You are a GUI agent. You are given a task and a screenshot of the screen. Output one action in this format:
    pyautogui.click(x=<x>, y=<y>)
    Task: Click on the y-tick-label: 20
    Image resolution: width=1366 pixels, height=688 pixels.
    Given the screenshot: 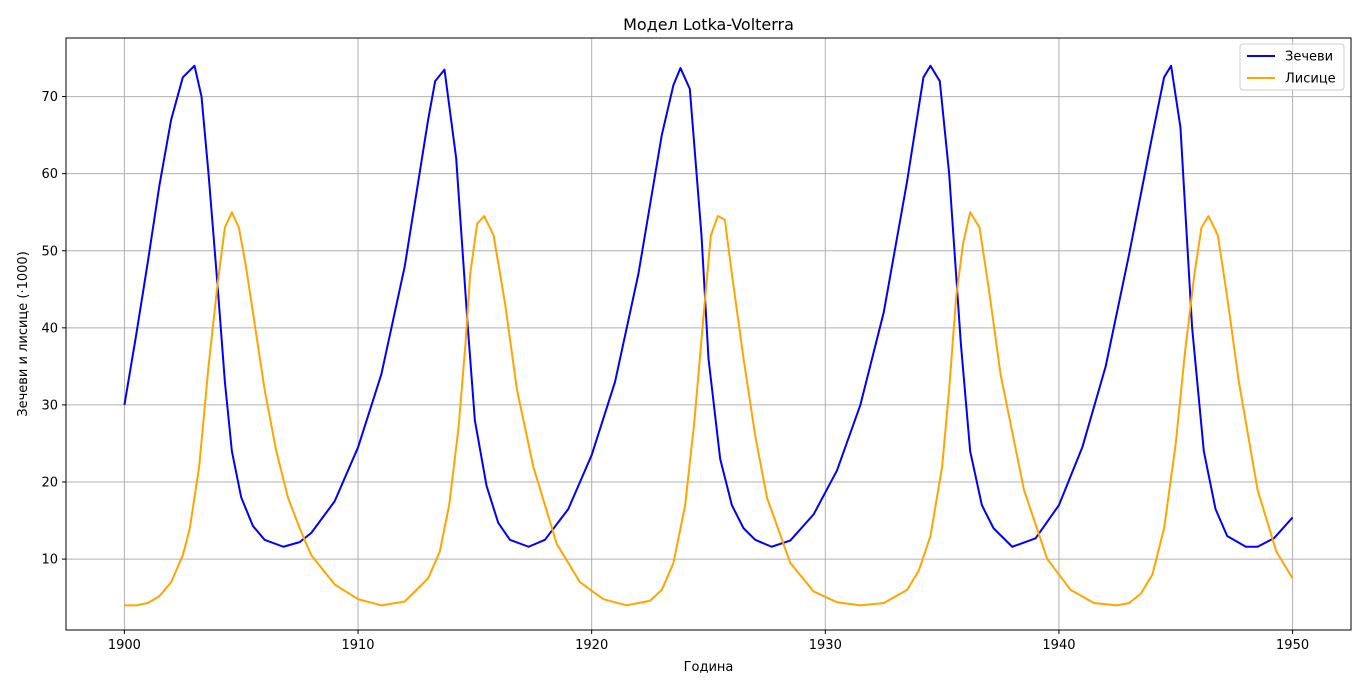 What is the action you would take?
    pyautogui.click(x=49, y=483)
    